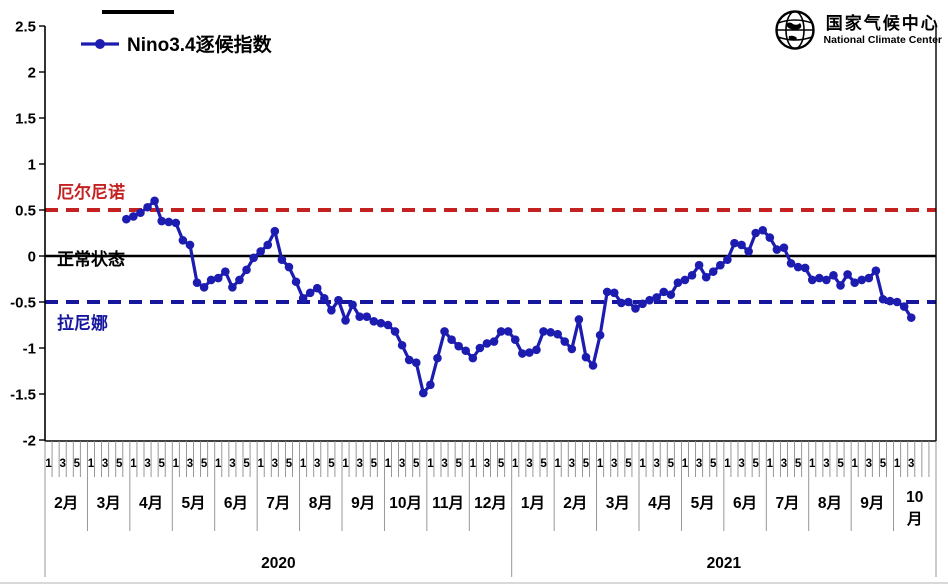 This screenshot has width=948, height=586. What do you see at coordinates (32, 73) in the screenshot?
I see `y-axis-tick-label: 2` at bounding box center [32, 73].